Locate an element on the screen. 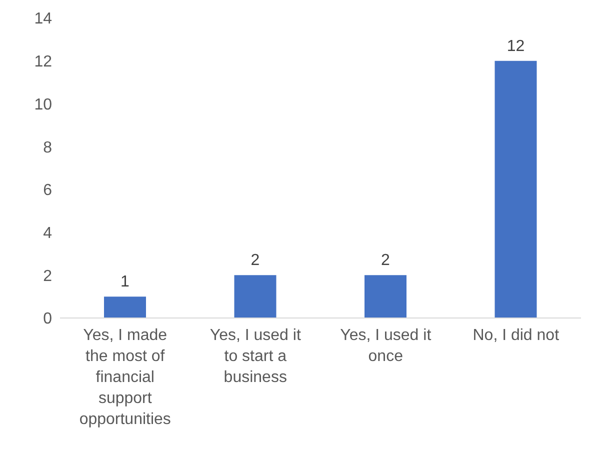  y-tick-label: 4 is located at coordinates (47, 233).